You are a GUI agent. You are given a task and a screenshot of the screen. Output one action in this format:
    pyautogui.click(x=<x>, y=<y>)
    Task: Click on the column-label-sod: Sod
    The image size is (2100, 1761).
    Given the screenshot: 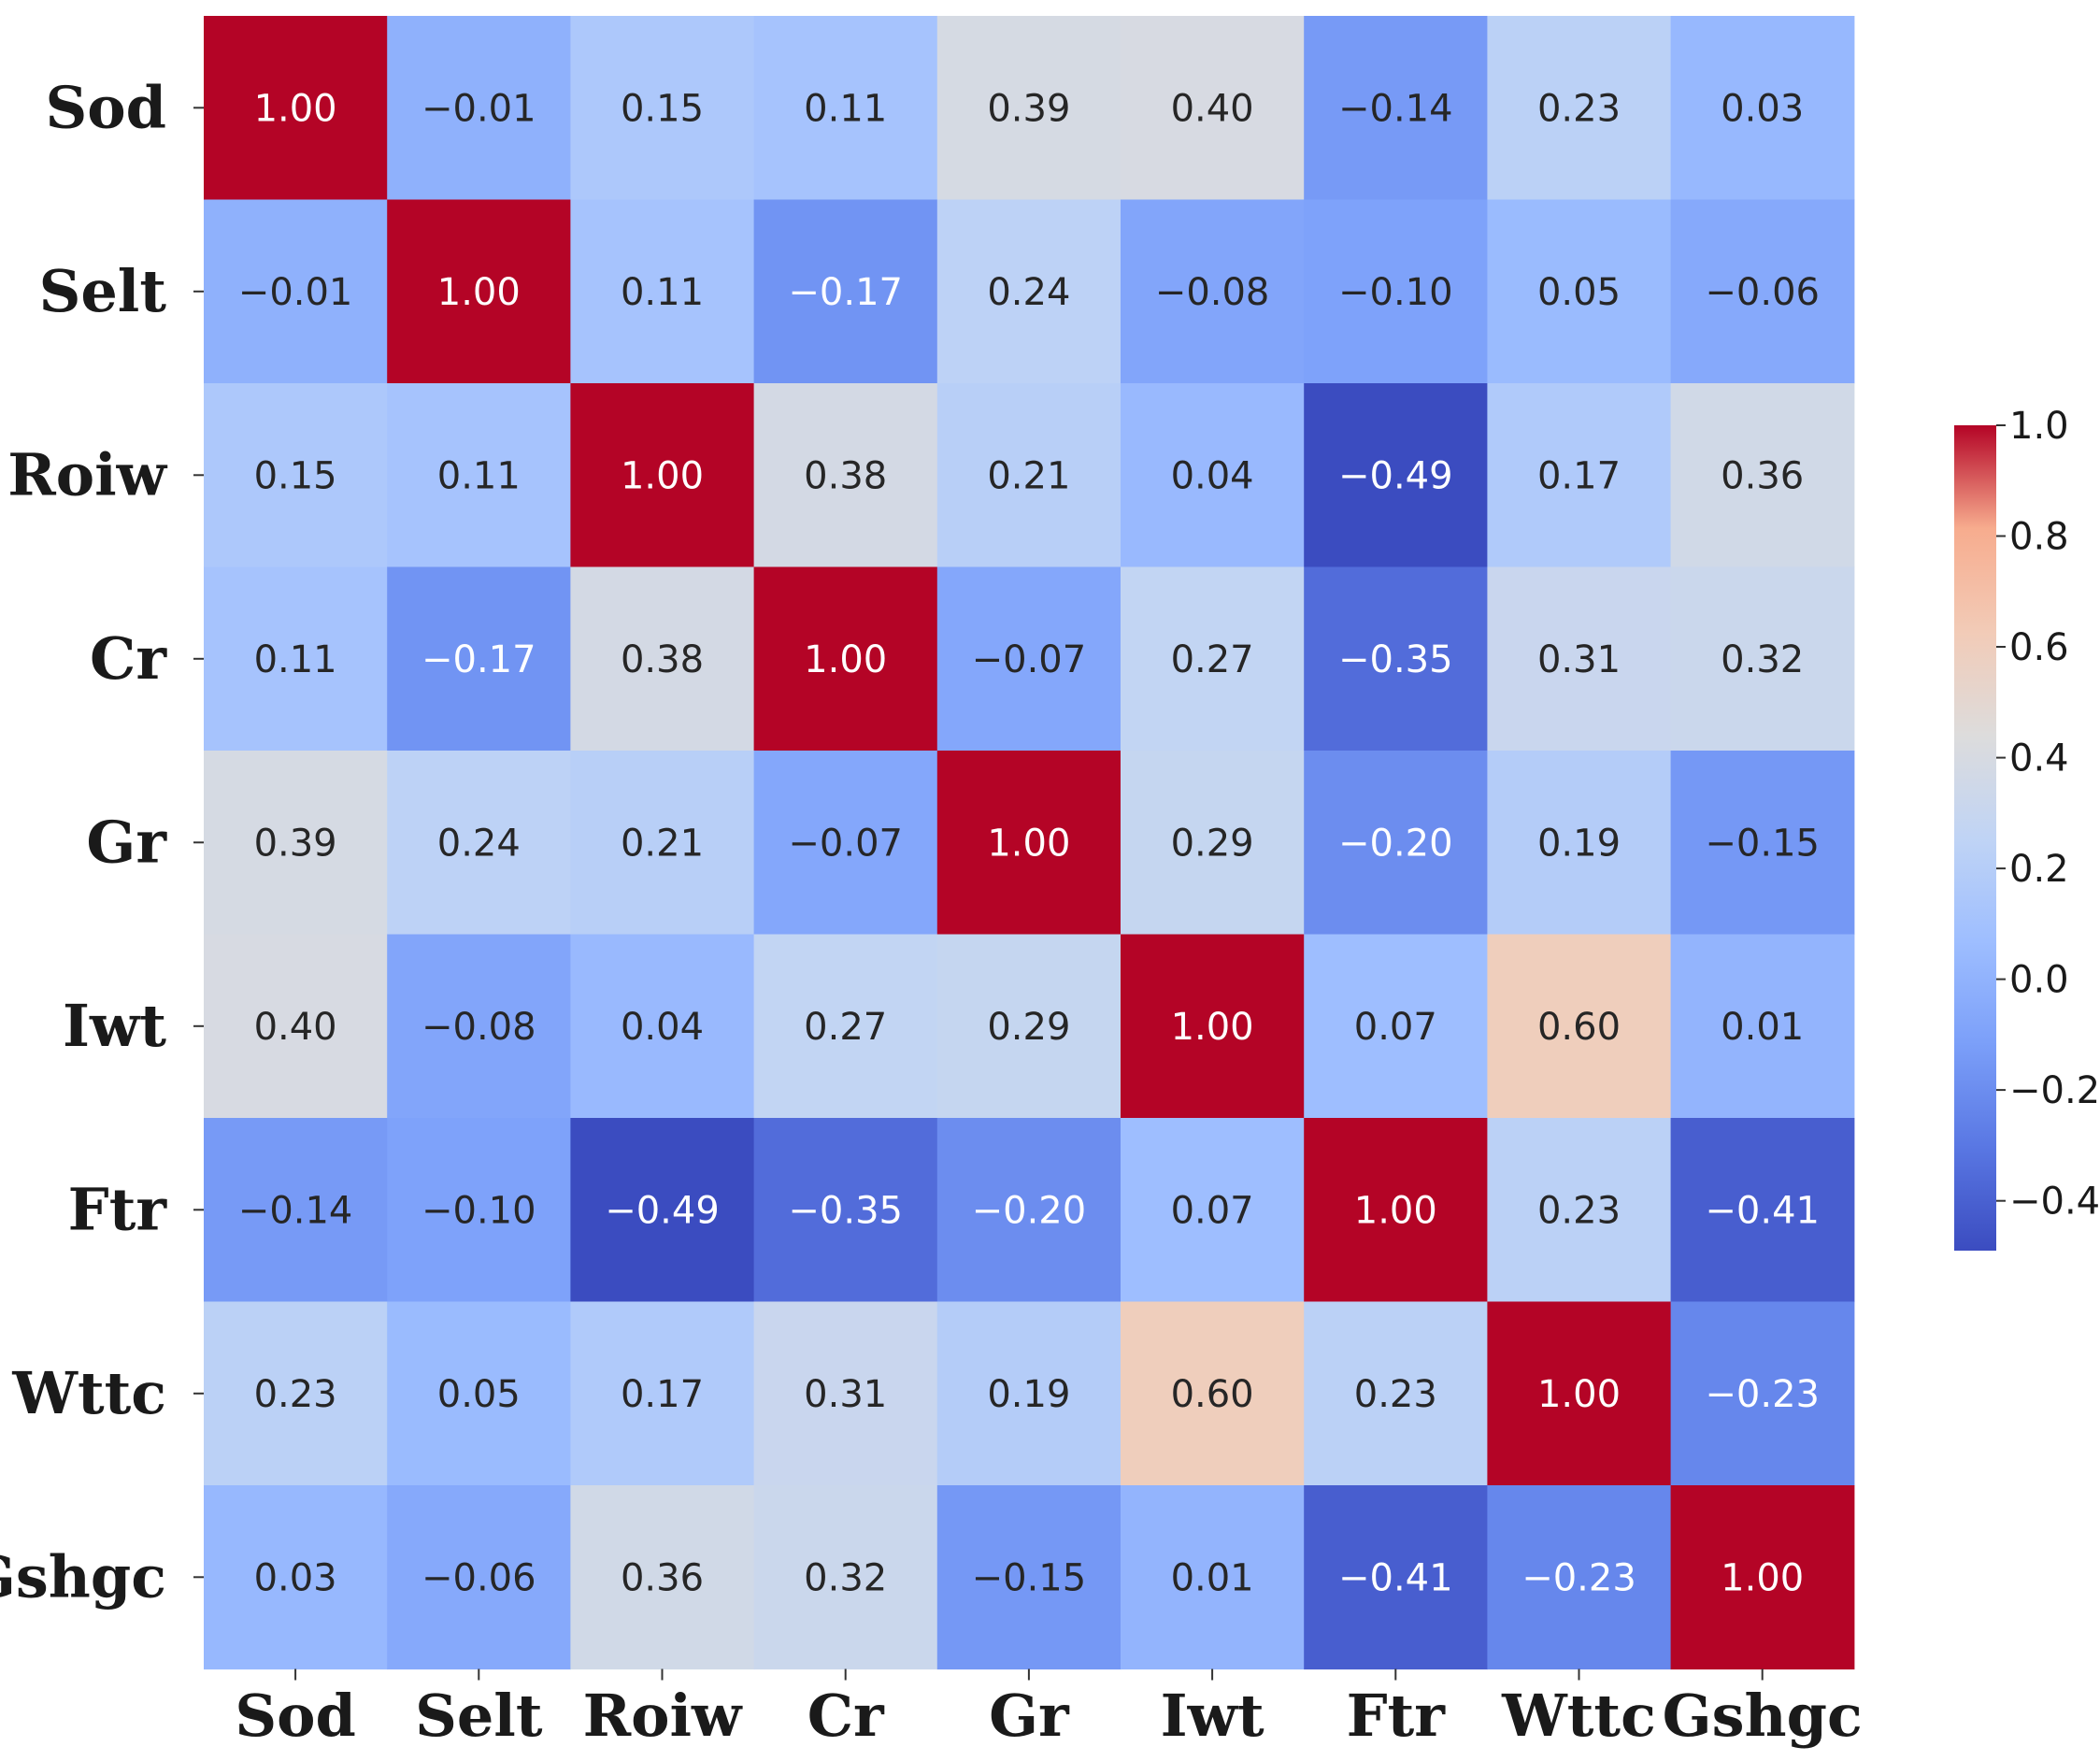 What is the action you would take?
    pyautogui.click(x=295, y=1716)
    